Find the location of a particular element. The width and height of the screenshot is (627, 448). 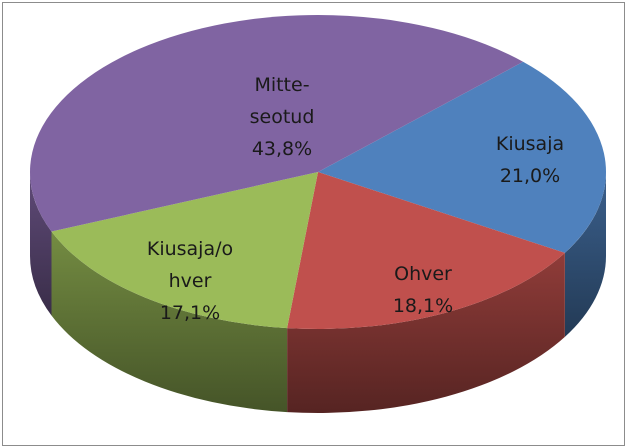

slice-label: Ohver 18,1% is located at coordinates (423, 290).